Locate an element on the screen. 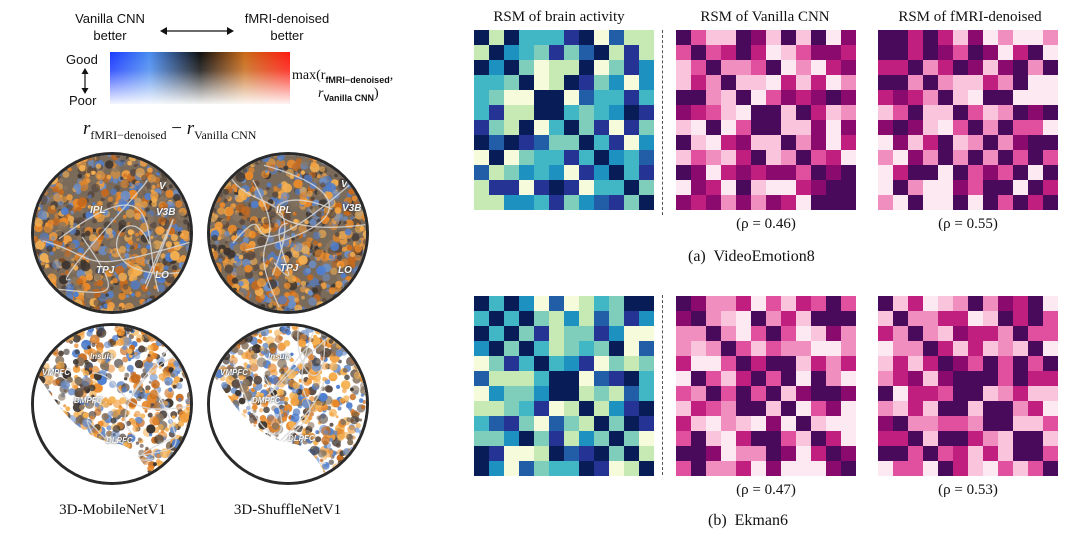 The width and height of the screenshot is (1080, 538). brain-medial-shufflenet: Insula VMPFC DMPFC DLPFC is located at coordinates (288, 404).